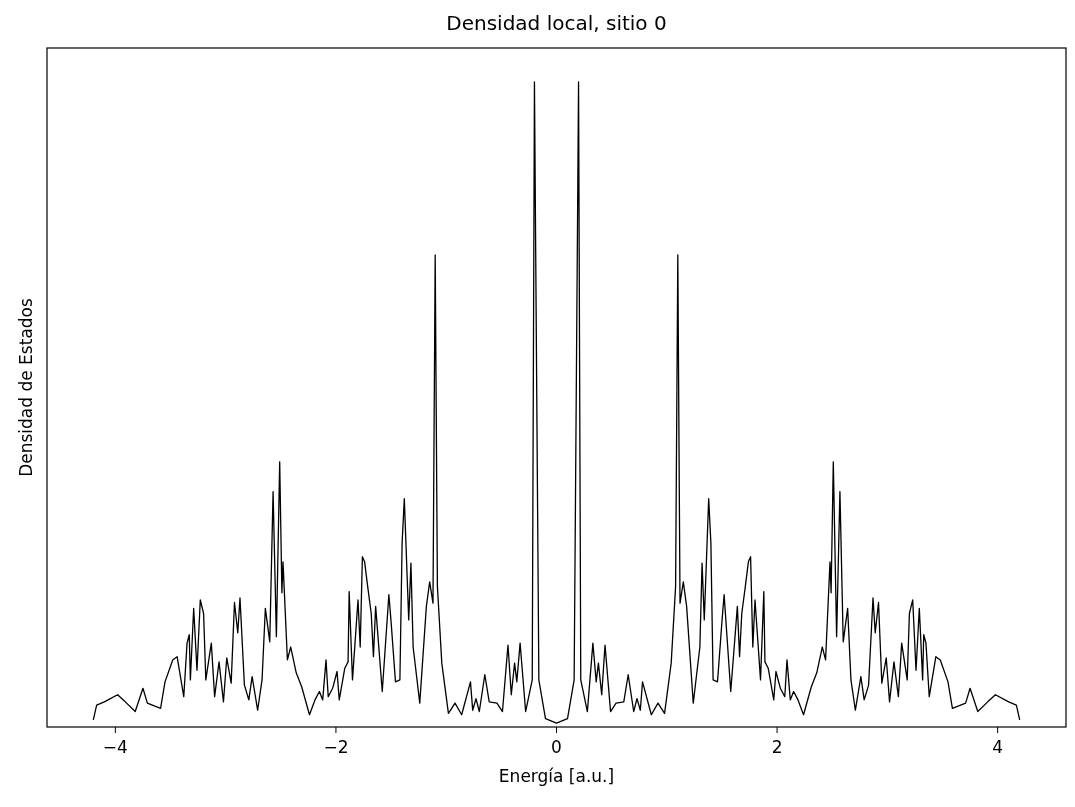  Describe the element at coordinates (556, 747) in the screenshot. I see `x-tick-label: 0` at that location.